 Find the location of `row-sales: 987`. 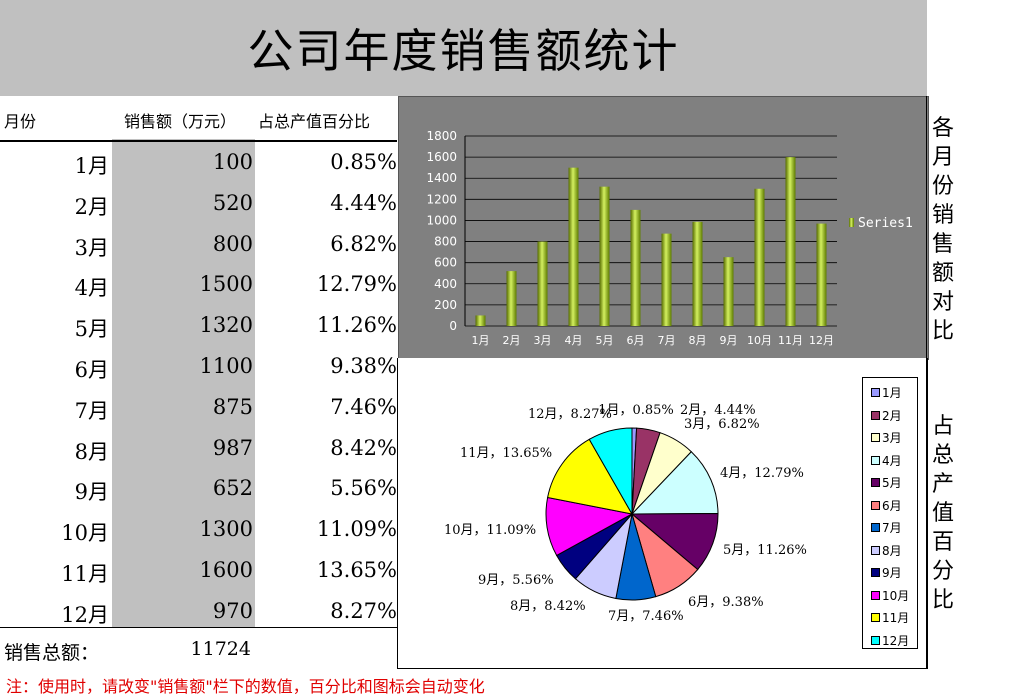

row-sales: 987 is located at coordinates (232, 447).